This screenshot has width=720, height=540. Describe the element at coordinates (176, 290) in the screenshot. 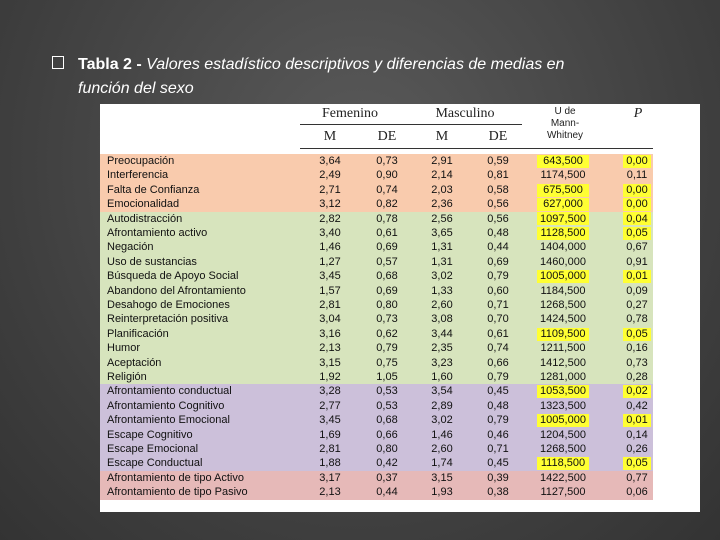

I see `row-label: Abandono del Afrontamiento` at that location.